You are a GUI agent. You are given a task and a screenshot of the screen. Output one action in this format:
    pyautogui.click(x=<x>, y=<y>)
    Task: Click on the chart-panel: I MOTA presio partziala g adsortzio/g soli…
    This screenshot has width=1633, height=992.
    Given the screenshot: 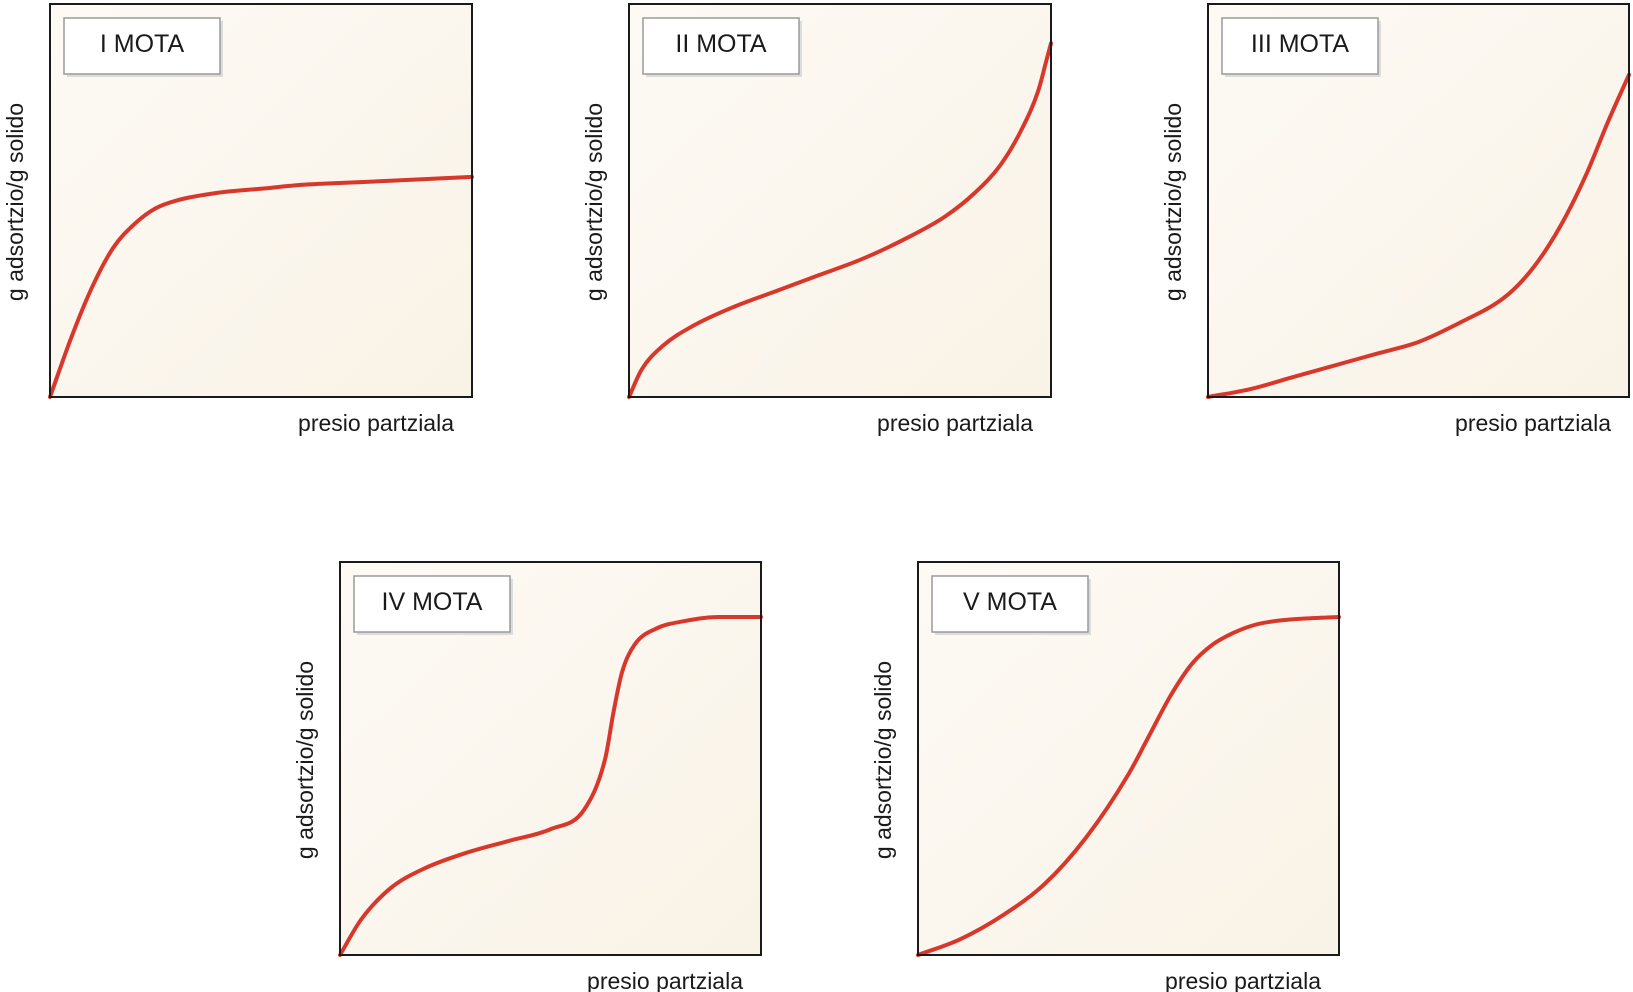 What is the action you would take?
    pyautogui.click(x=238, y=219)
    